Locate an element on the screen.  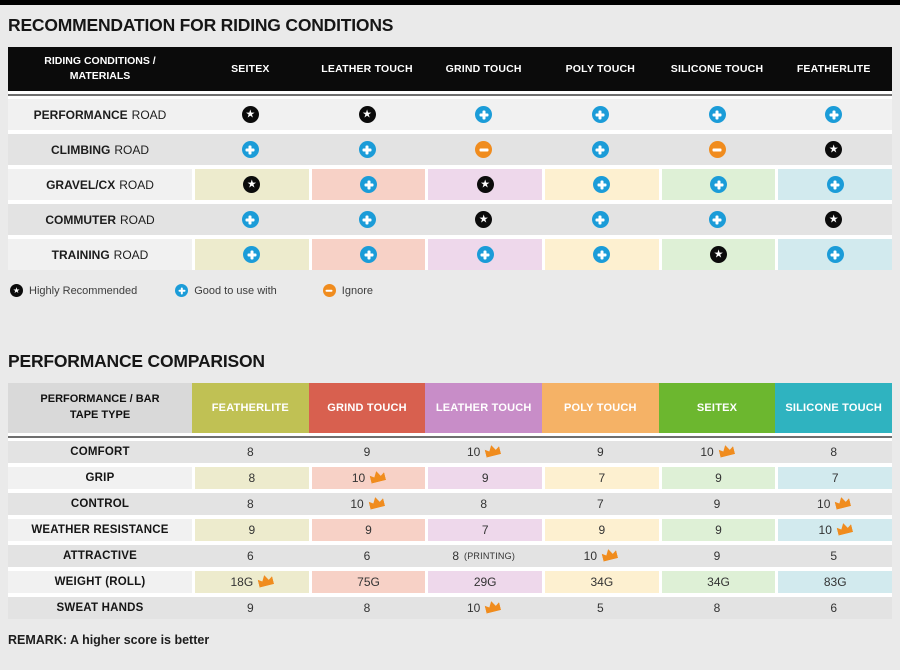
row-label: COMMUTER ROAD is located at coordinates (100, 219).